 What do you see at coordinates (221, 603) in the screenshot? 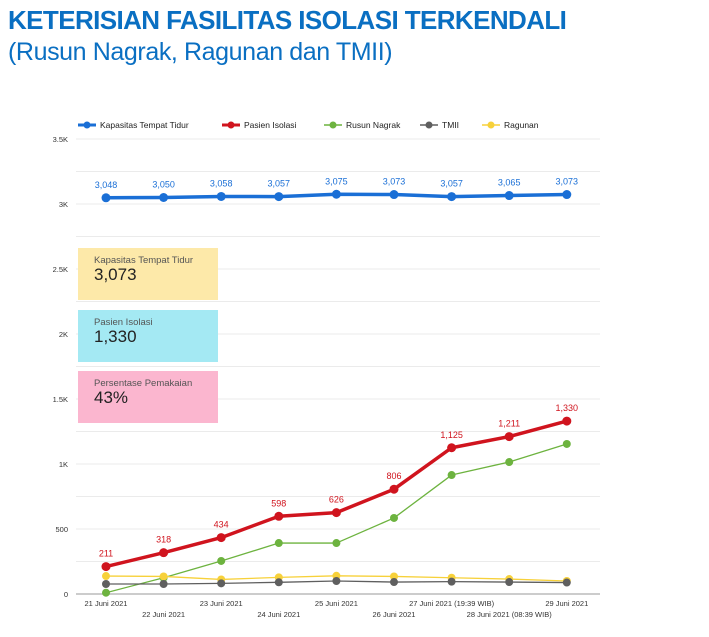
I see `x-tick-label: 23 Juni 2021` at bounding box center [221, 603].